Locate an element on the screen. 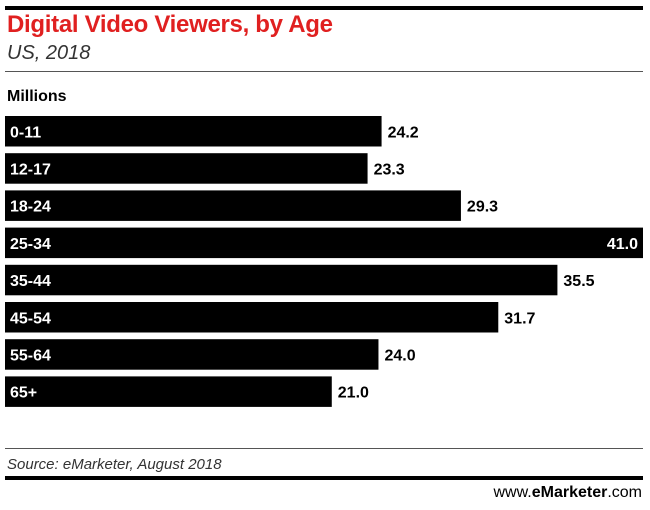 This screenshot has width=650, height=510. source-note: Source: eMarketer, August 2018 is located at coordinates (114, 464).